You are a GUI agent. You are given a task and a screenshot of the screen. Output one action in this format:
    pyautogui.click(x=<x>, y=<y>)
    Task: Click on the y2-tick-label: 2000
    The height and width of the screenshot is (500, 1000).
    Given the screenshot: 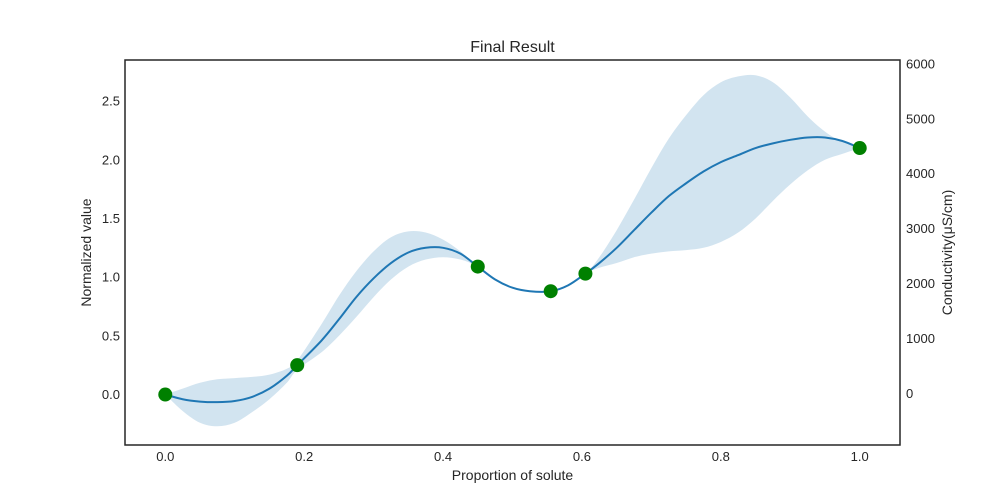 What is the action you would take?
    pyautogui.click(x=920, y=283)
    